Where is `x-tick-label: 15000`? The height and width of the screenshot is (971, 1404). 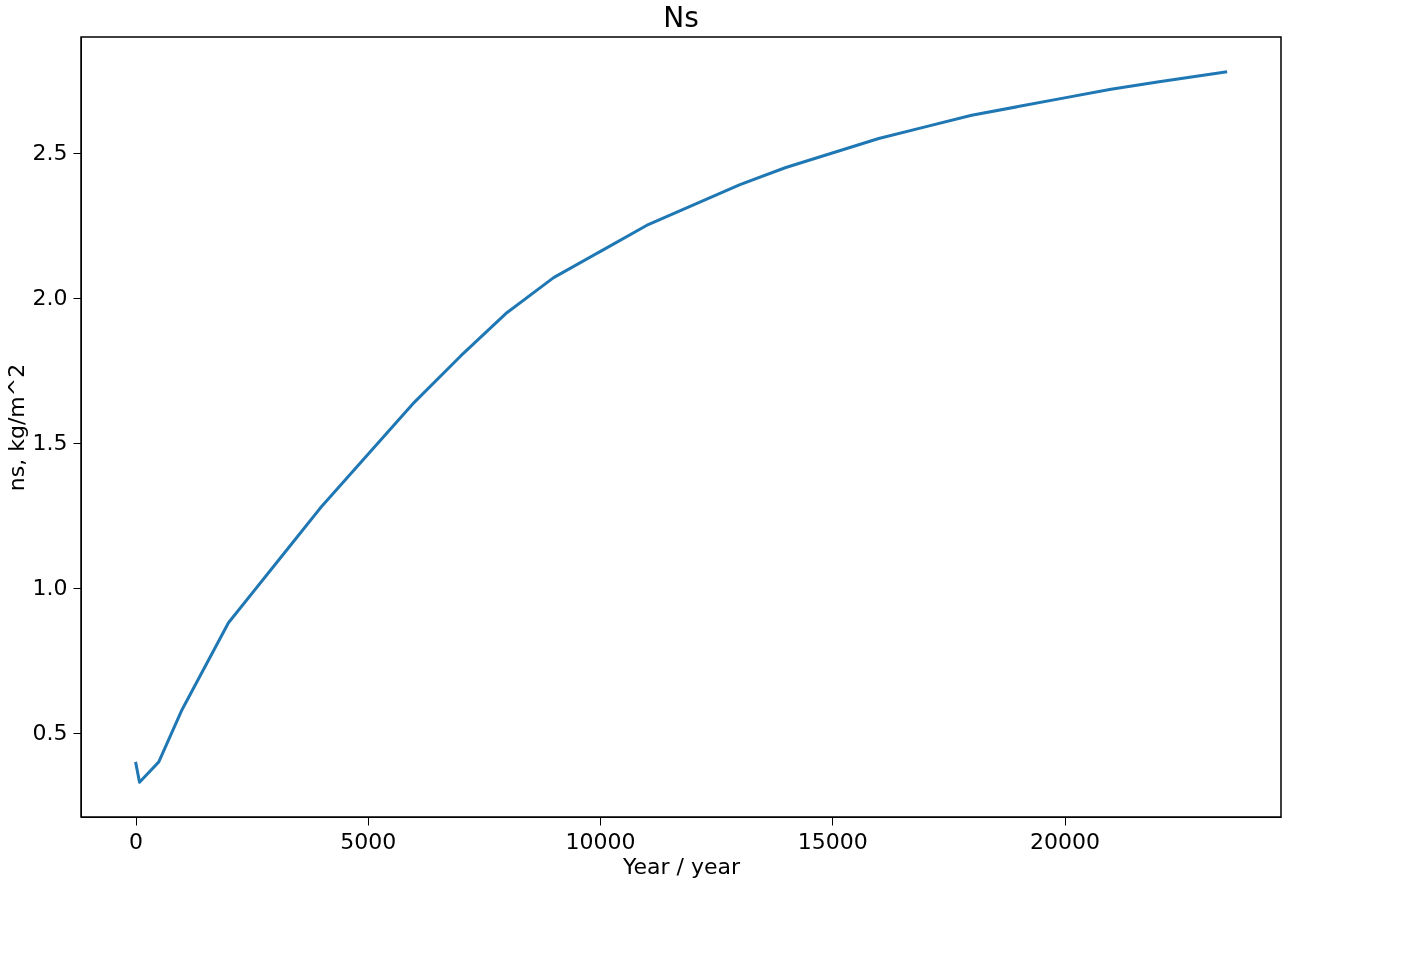
x-tick-label: 15000 is located at coordinates (832, 841).